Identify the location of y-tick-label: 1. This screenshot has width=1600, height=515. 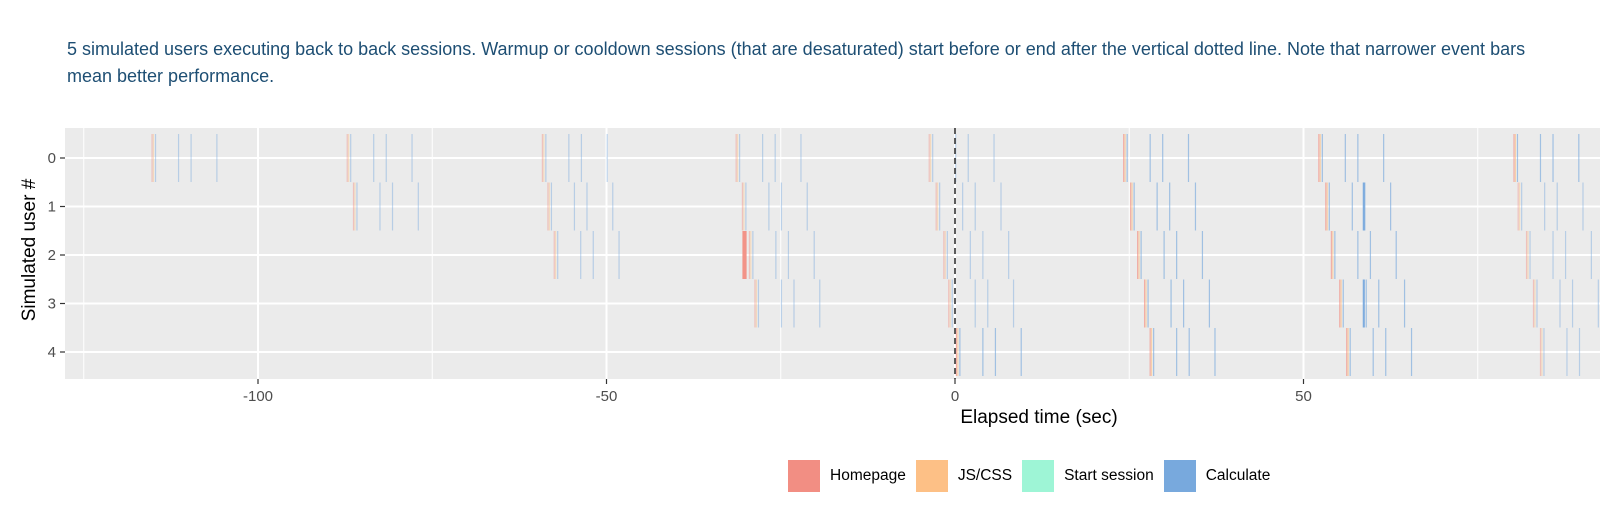
(52, 207).